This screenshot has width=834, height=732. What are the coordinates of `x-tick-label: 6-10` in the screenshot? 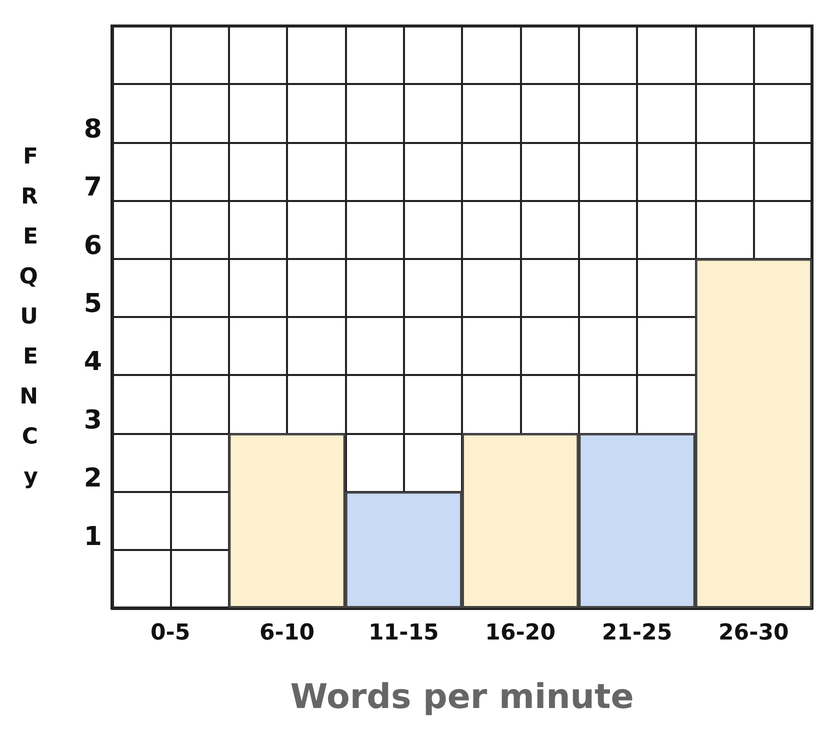 It's located at (287, 633).